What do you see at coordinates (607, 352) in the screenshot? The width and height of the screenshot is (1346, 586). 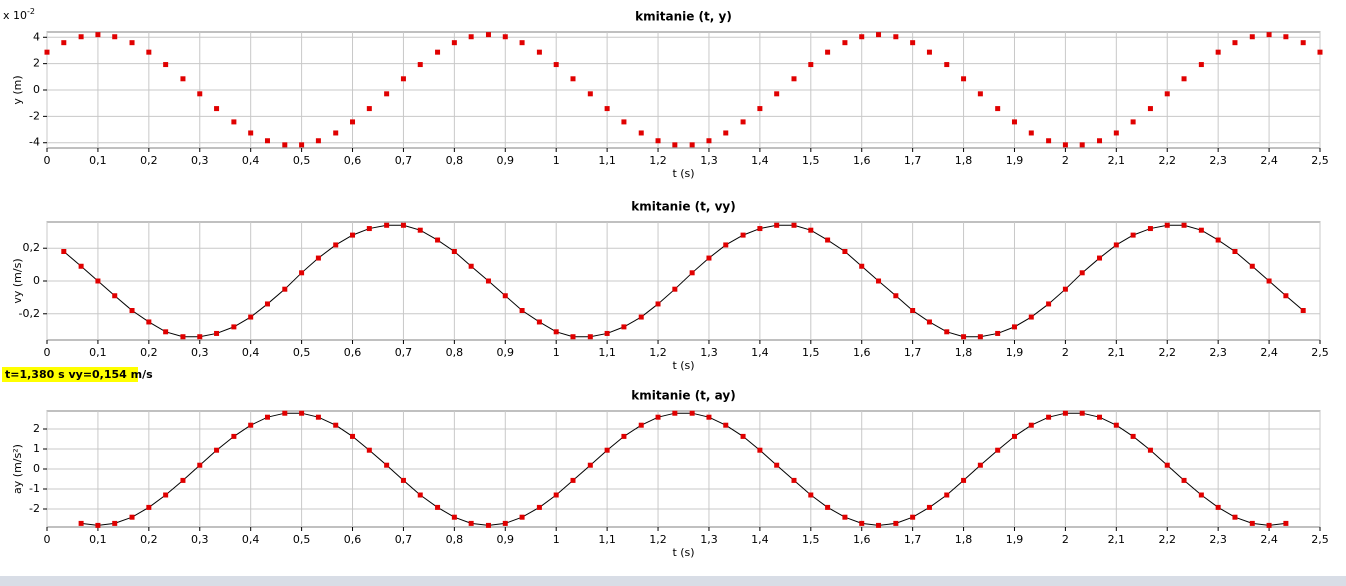 I see `x-tick-label: 1,1` at bounding box center [607, 352].